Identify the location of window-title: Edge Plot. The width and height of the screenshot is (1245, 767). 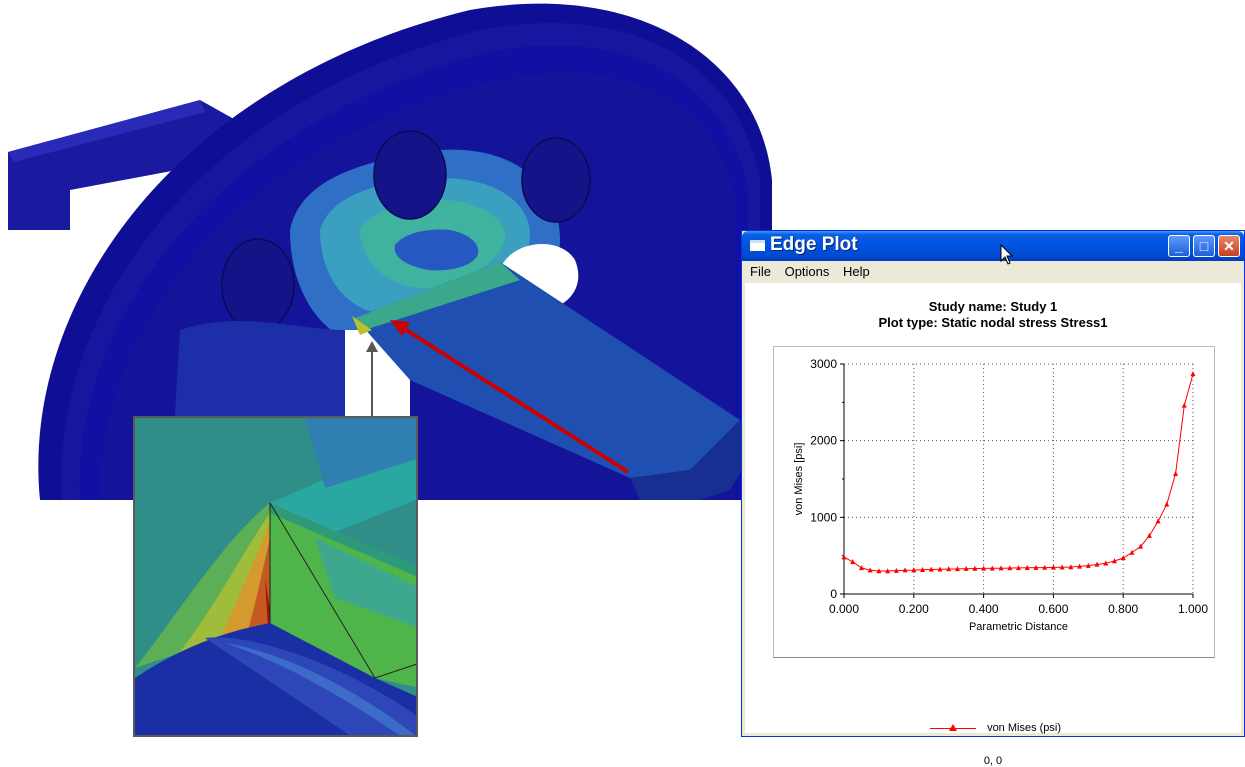
(814, 244).